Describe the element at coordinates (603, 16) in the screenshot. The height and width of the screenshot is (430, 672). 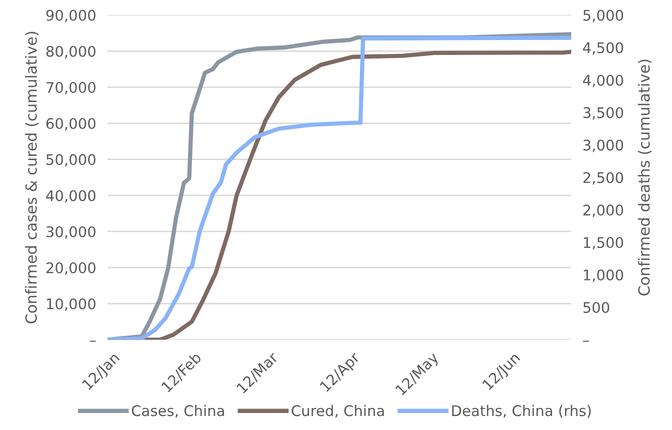
I see `y2-tick-label: 5,000` at that location.